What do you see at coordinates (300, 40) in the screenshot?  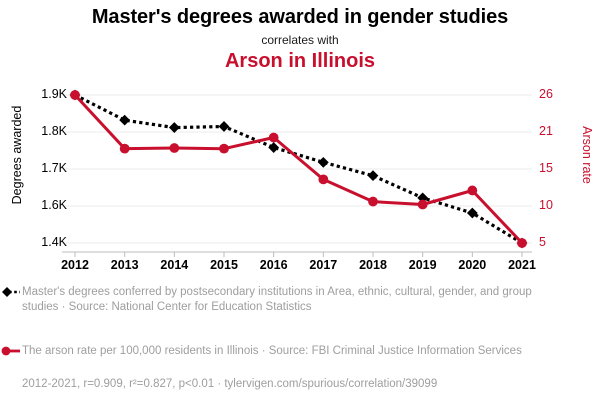 I see `chart-title-connector: correlates with` at bounding box center [300, 40].